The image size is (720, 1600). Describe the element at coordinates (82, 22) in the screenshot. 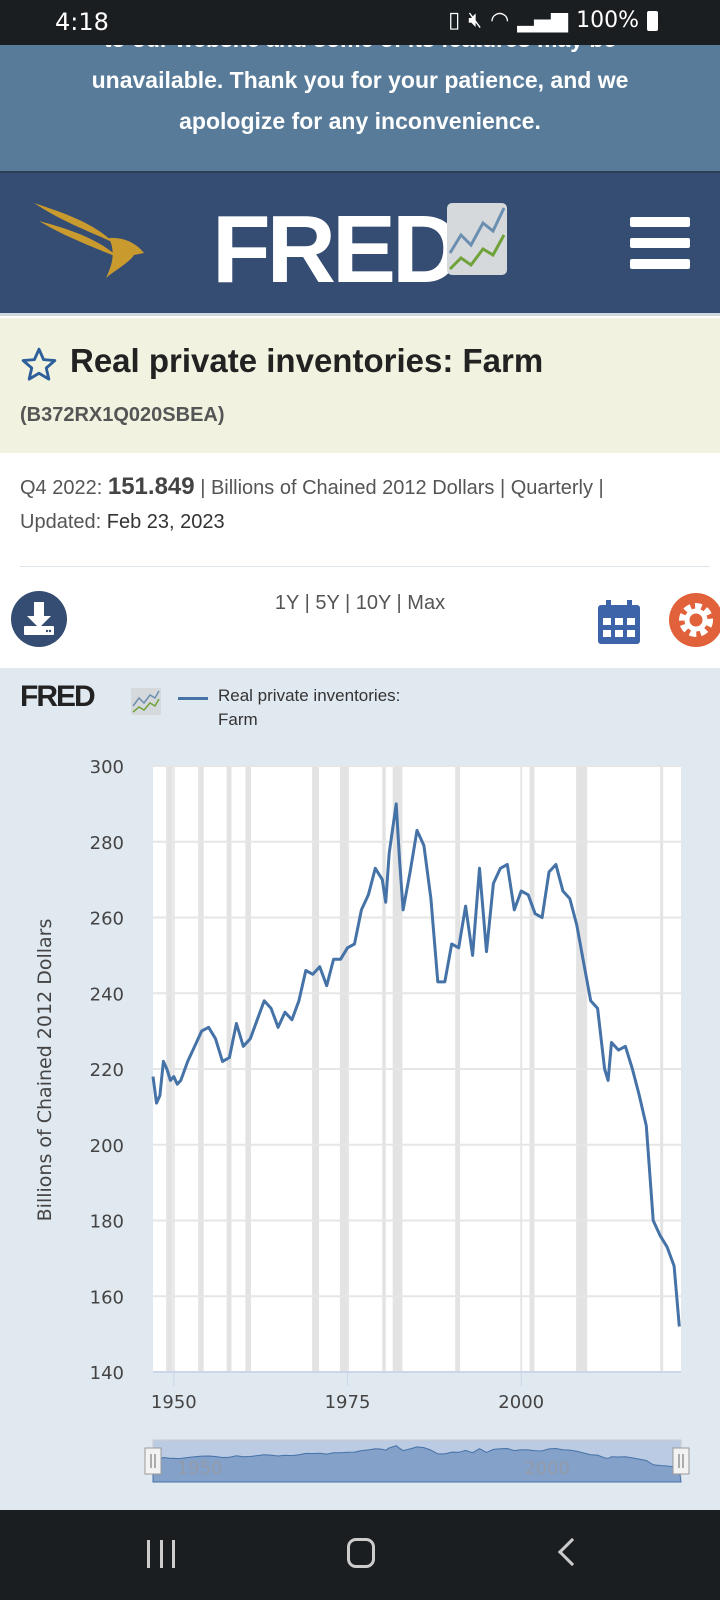

I see `clock: 4:18` at that location.